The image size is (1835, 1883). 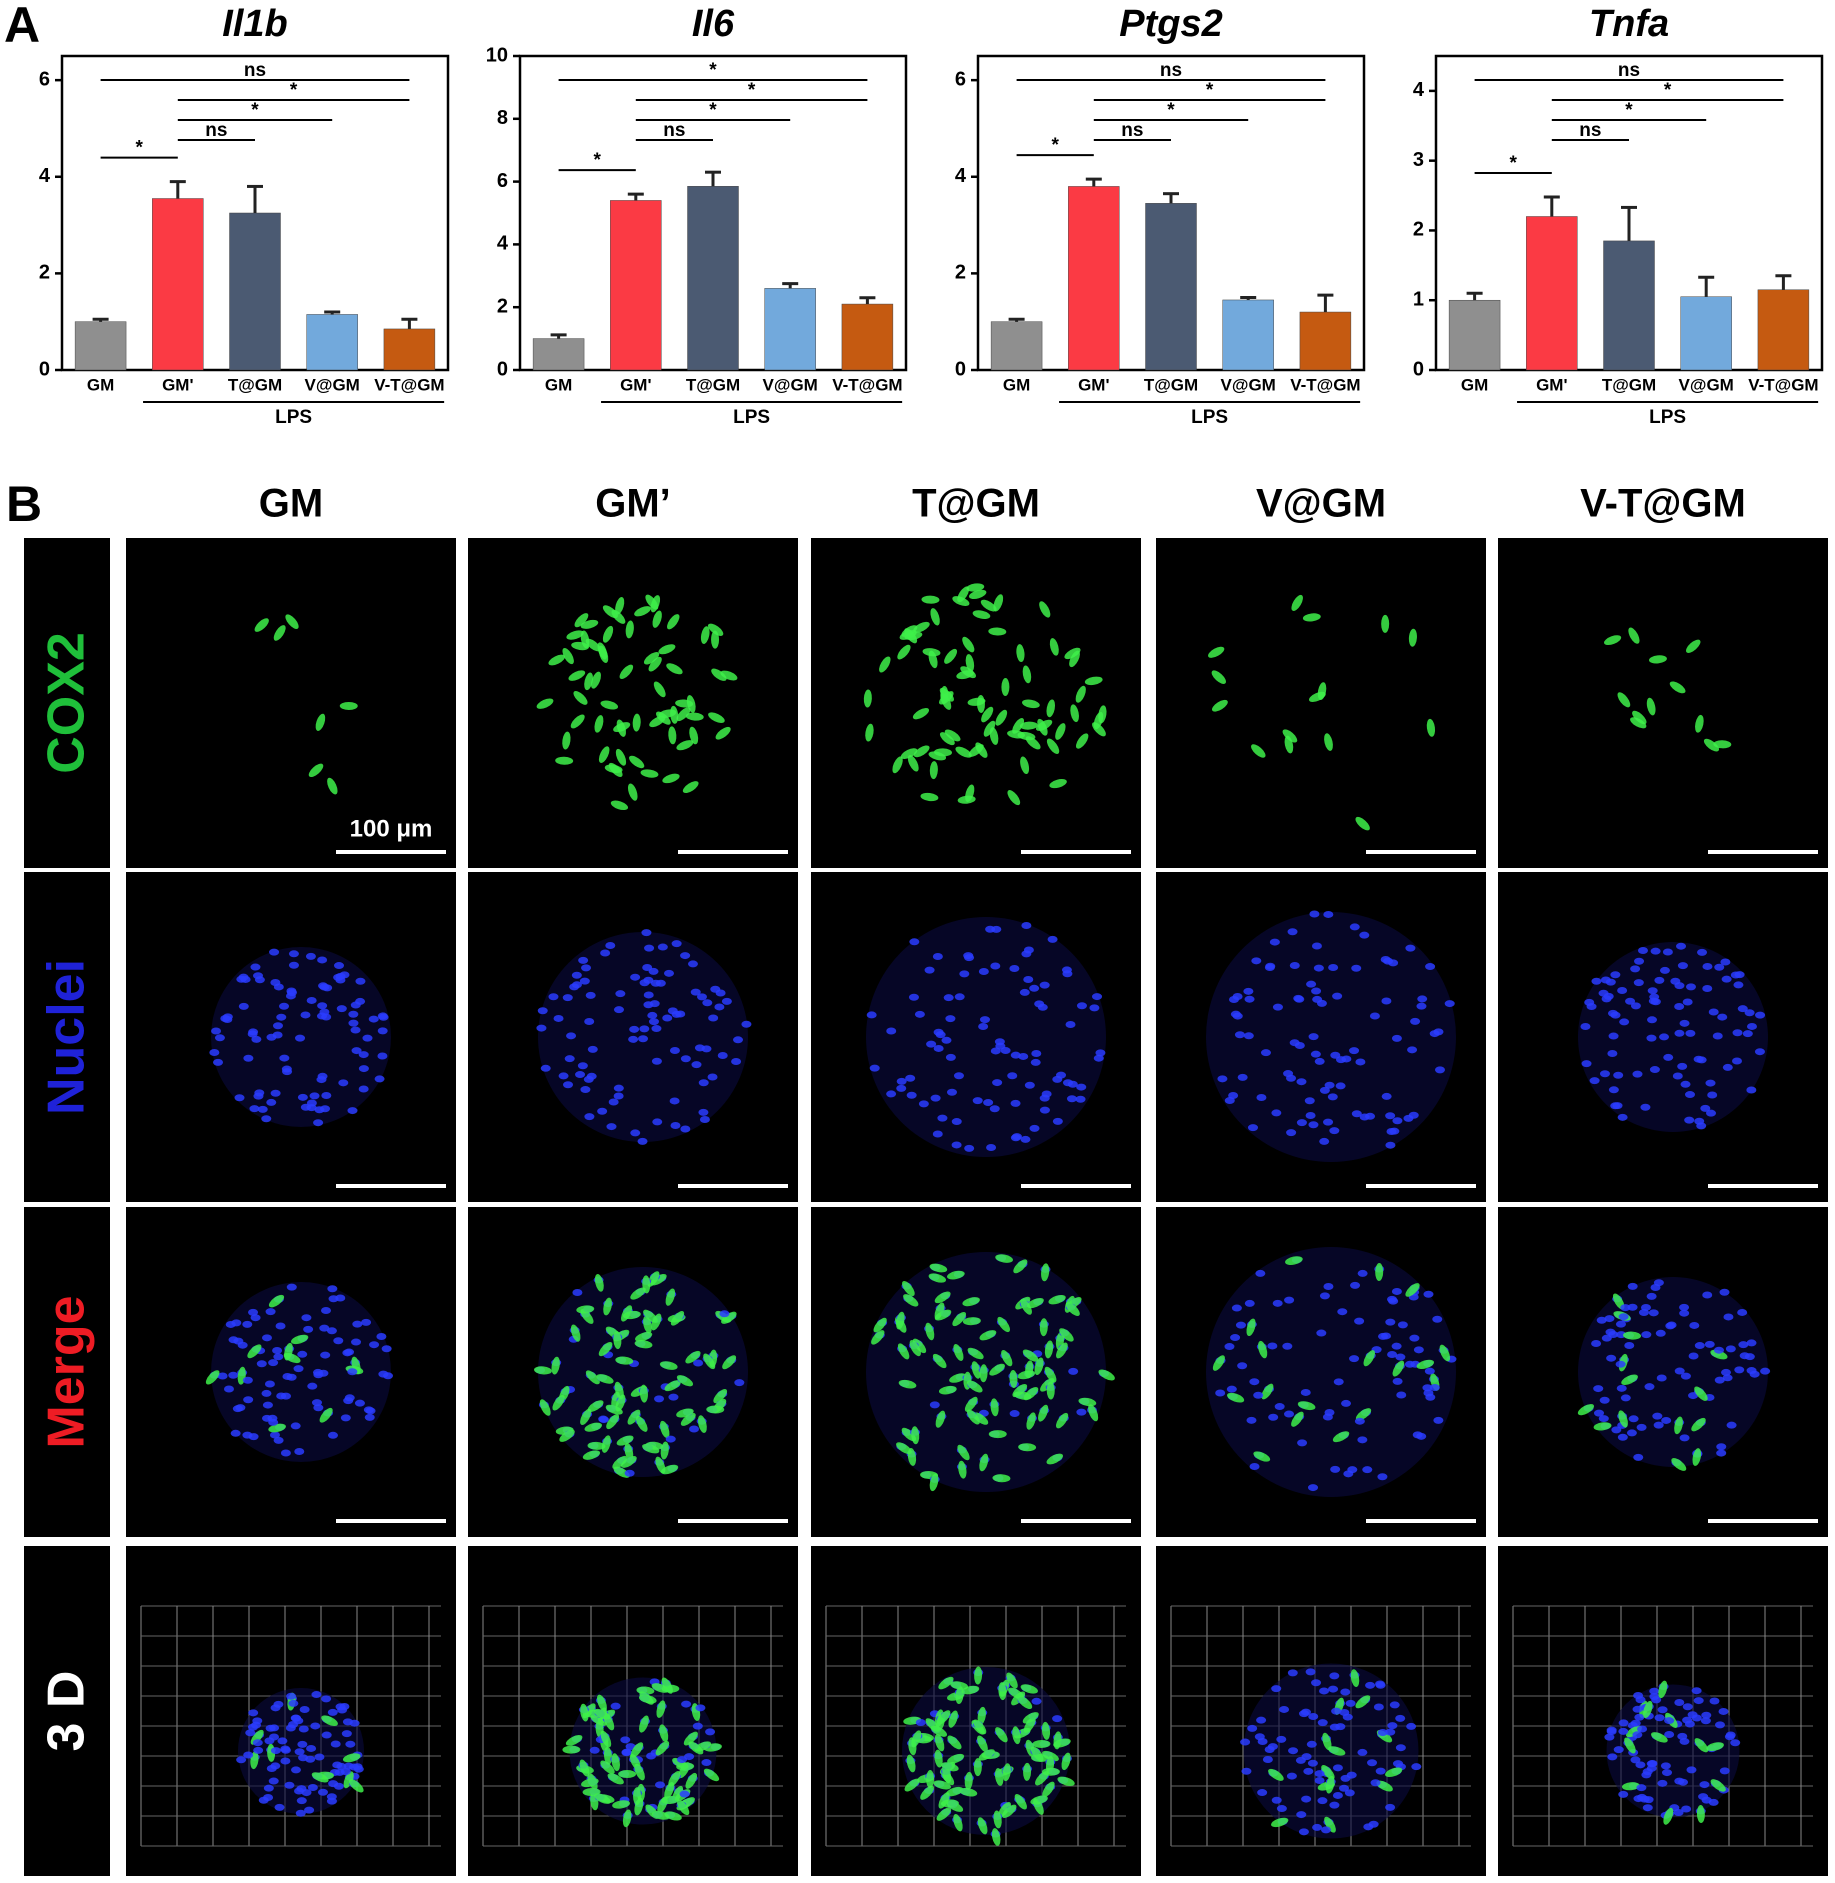 What do you see at coordinates (976, 703) in the screenshot?
I see `micrograph` at bounding box center [976, 703].